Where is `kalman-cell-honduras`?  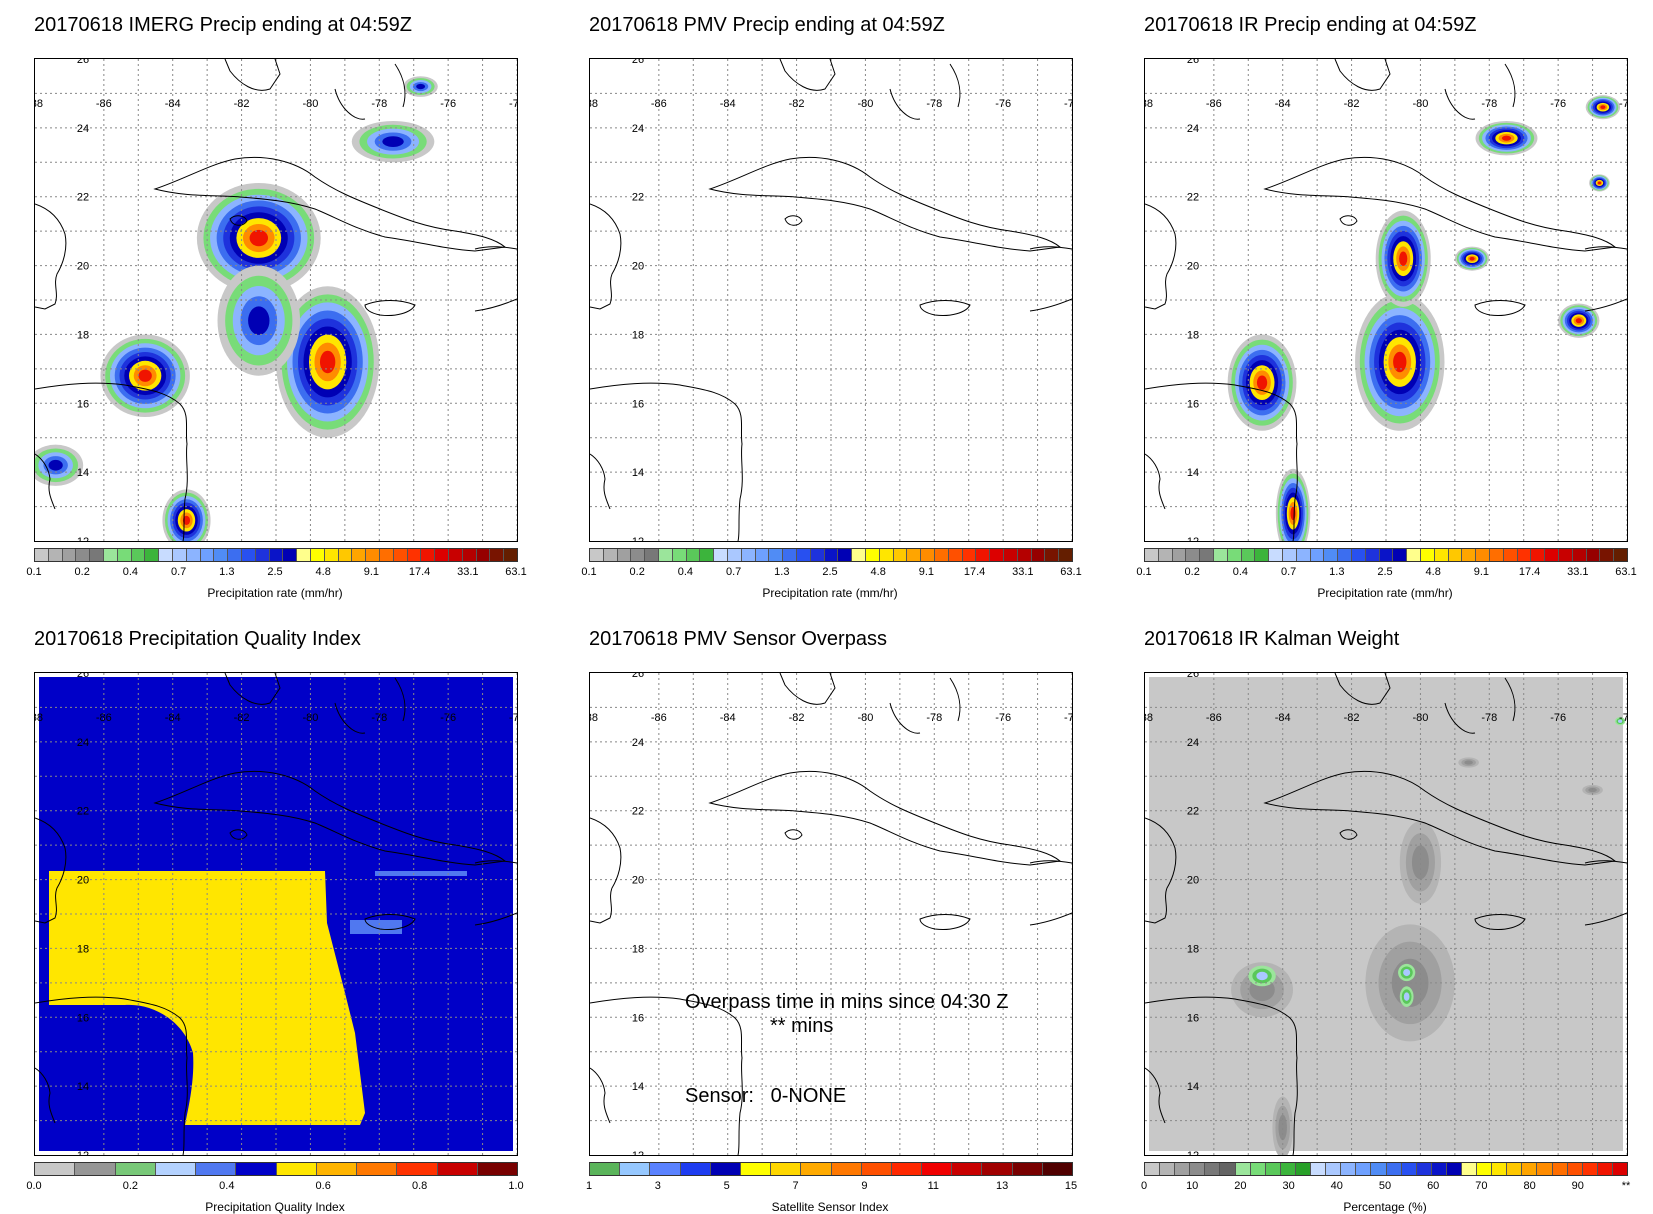
kalman-cell-honduras is located at coordinates (1262, 976).